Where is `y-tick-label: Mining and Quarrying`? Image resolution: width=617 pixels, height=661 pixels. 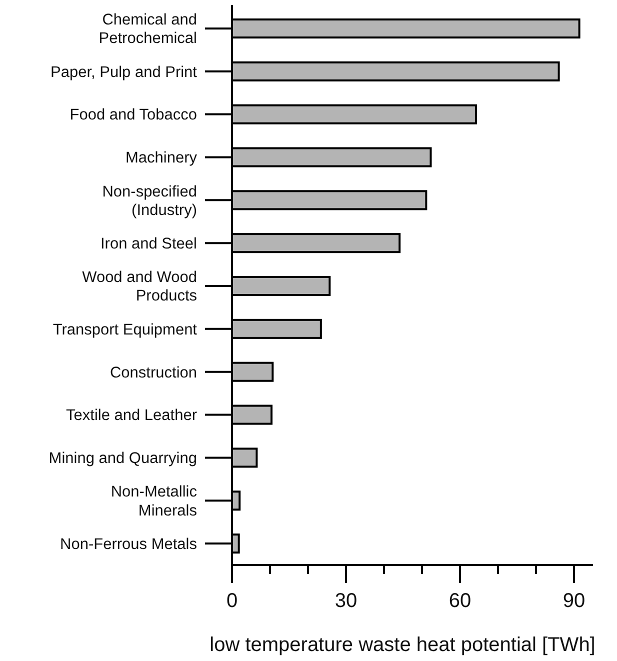
y-tick-label: Mining and Quarrying is located at coordinates (122, 459).